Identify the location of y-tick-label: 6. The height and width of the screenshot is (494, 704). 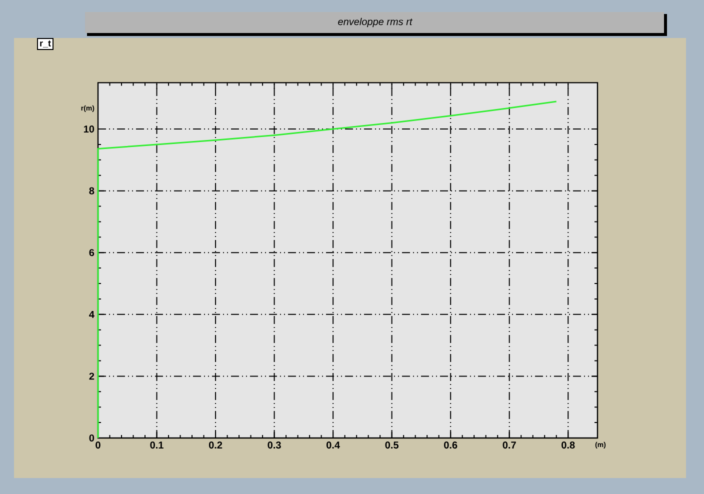
(91, 252).